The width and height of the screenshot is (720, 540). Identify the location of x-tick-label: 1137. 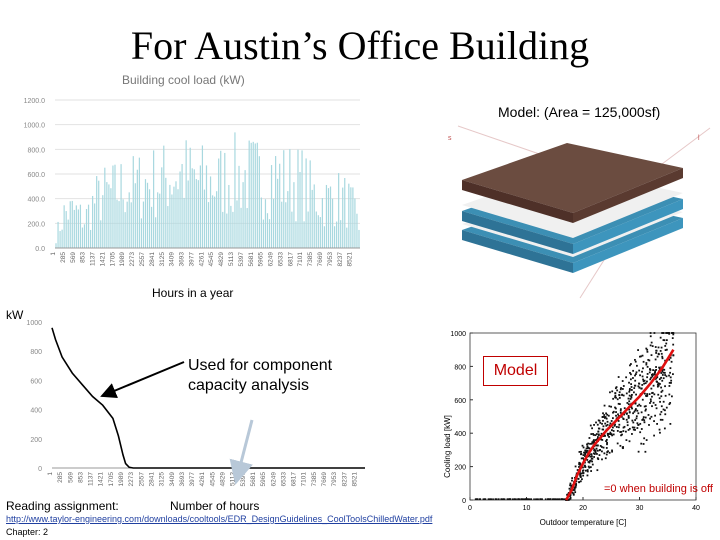
(93, 259).